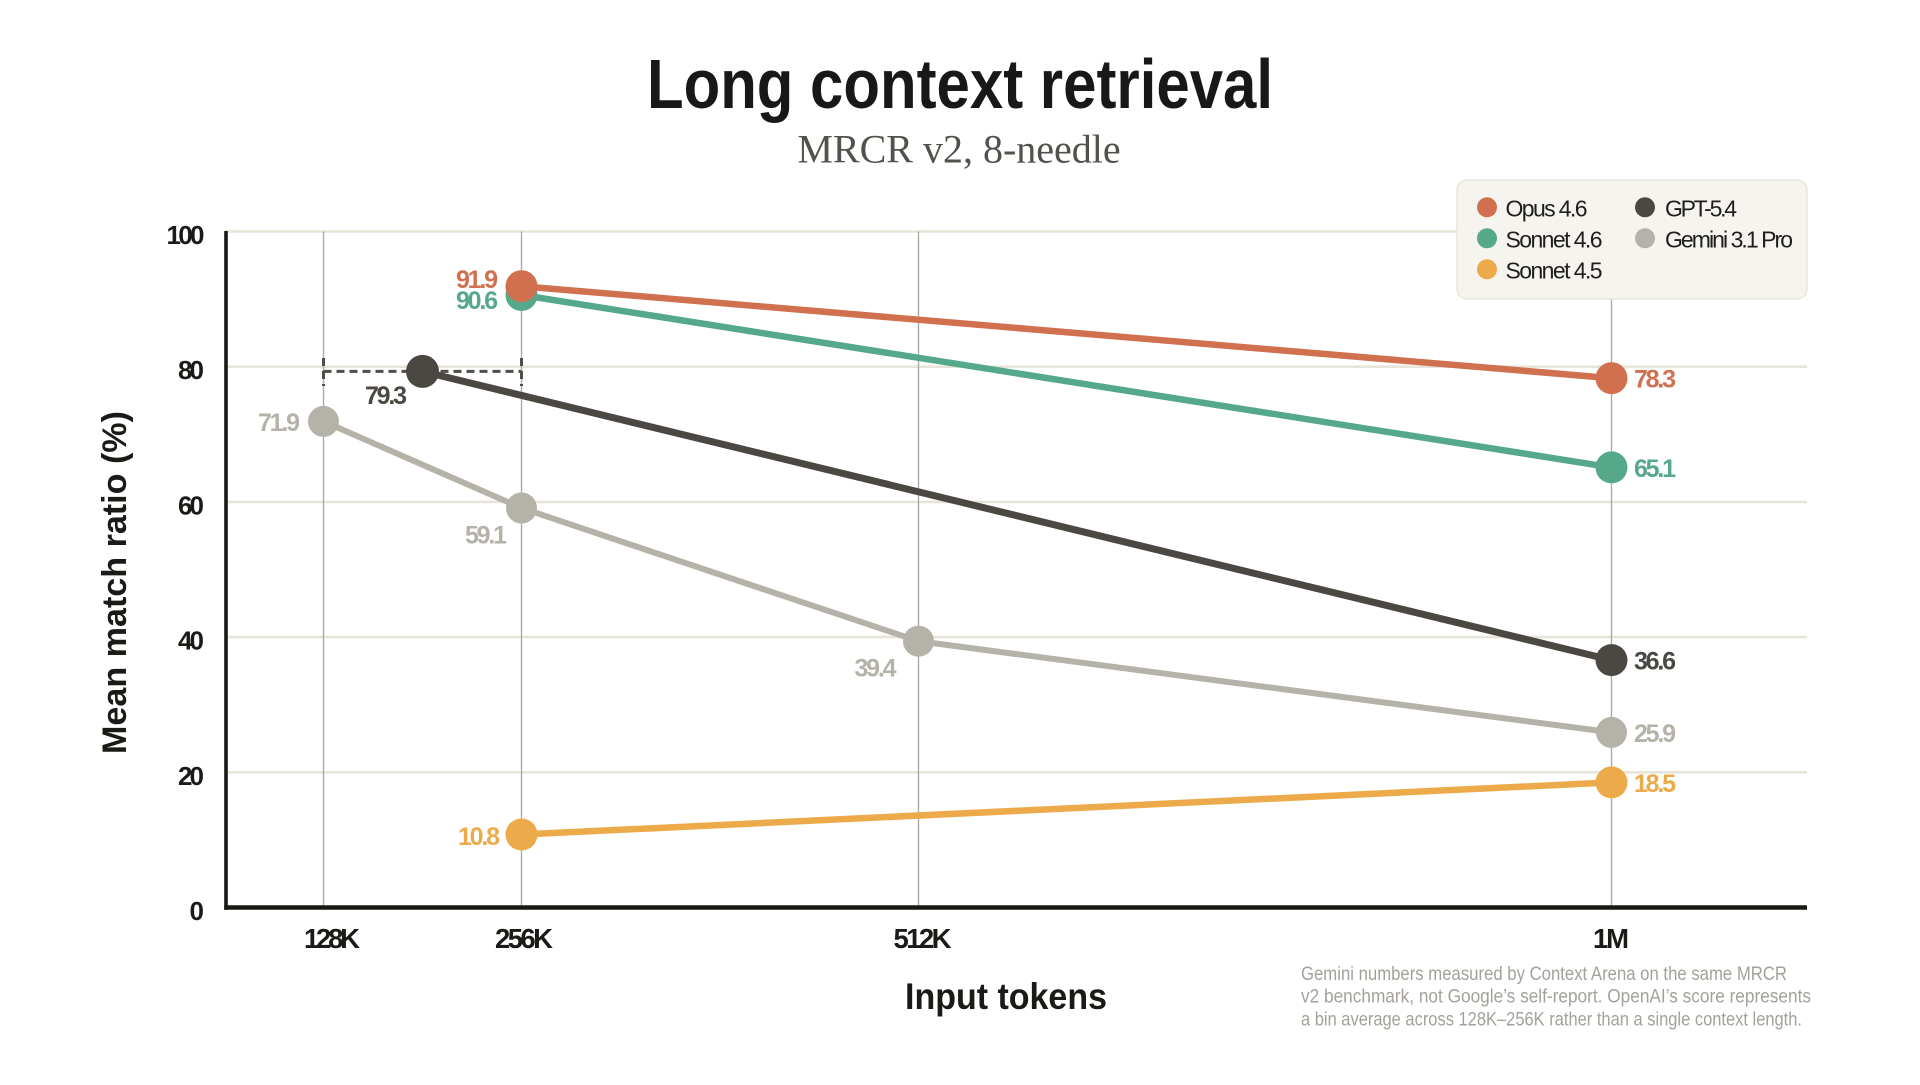 This screenshot has height=1085, width=1920. Describe the element at coordinates (191, 641) in the screenshot. I see `svg-text: 40` at that location.